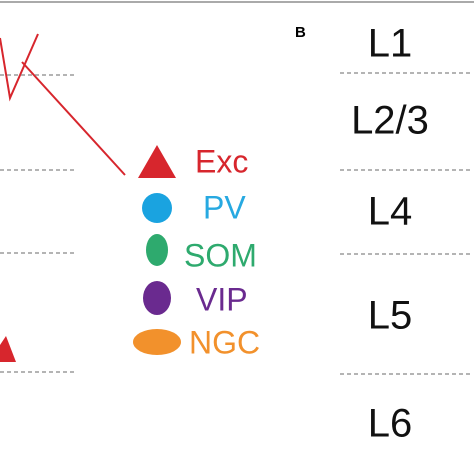 Image resolution: width=474 pixels, height=474 pixels. Describe the element at coordinates (157, 161) in the screenshot. I see `exc-symbol` at that location.